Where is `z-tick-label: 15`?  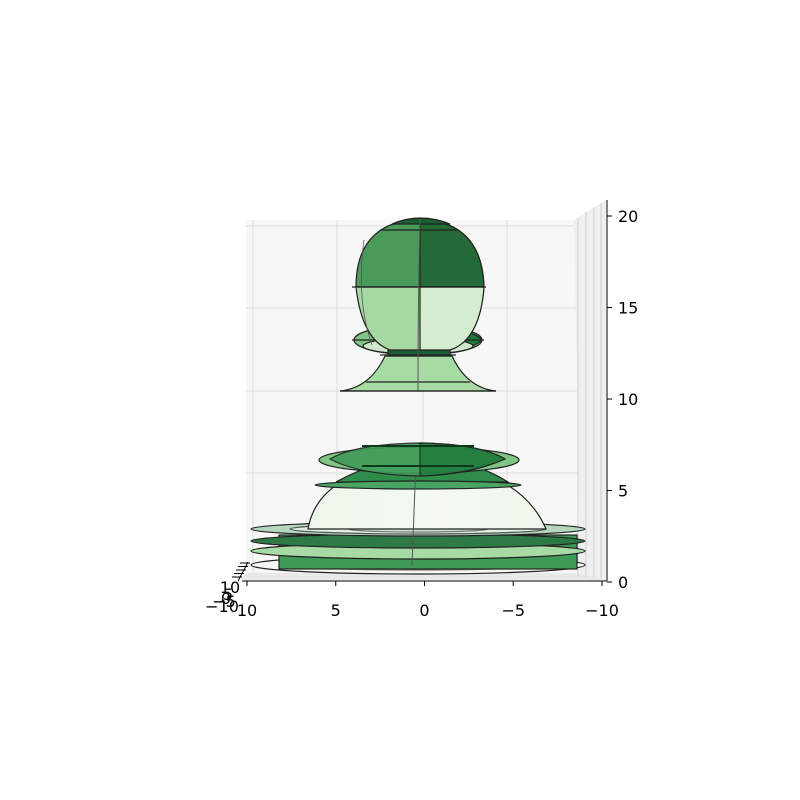 z-tick-label: 15 is located at coordinates (628, 308).